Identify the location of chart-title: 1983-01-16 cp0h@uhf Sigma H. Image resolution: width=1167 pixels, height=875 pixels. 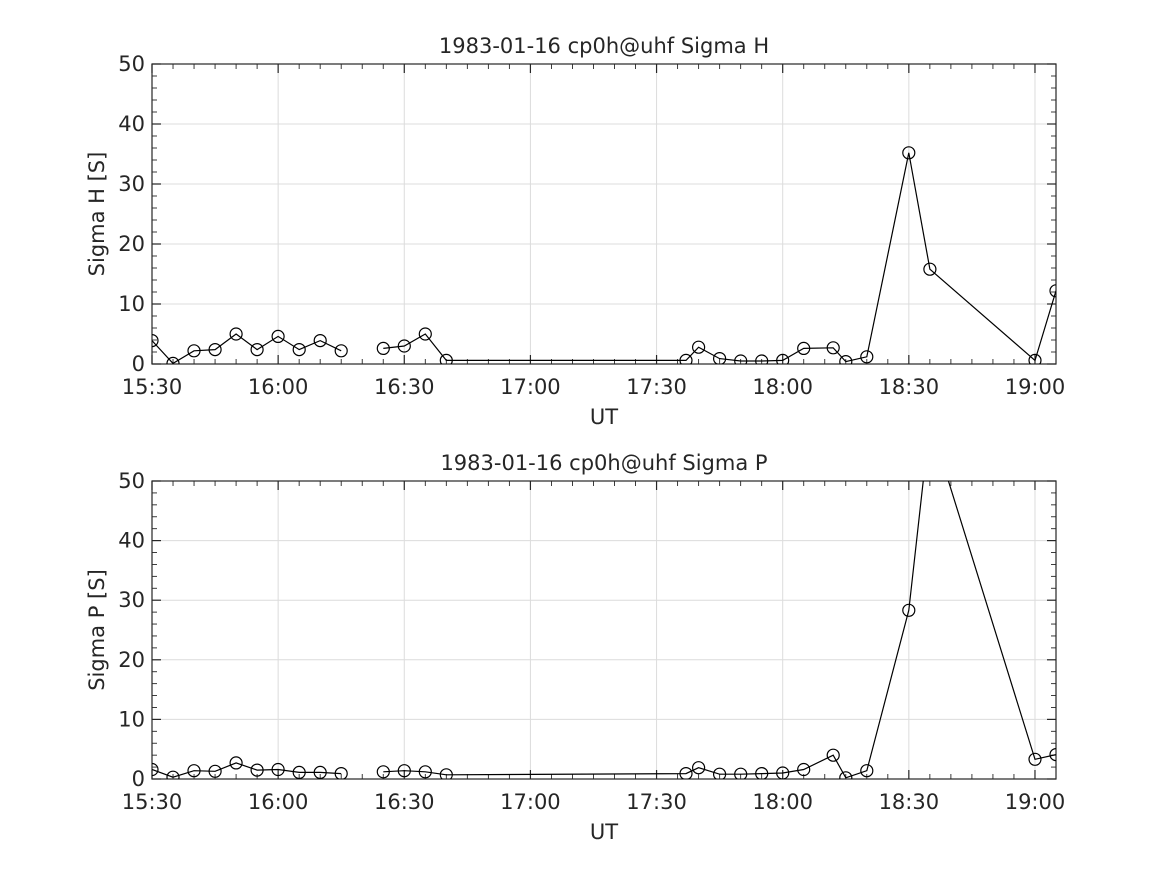
(604, 46).